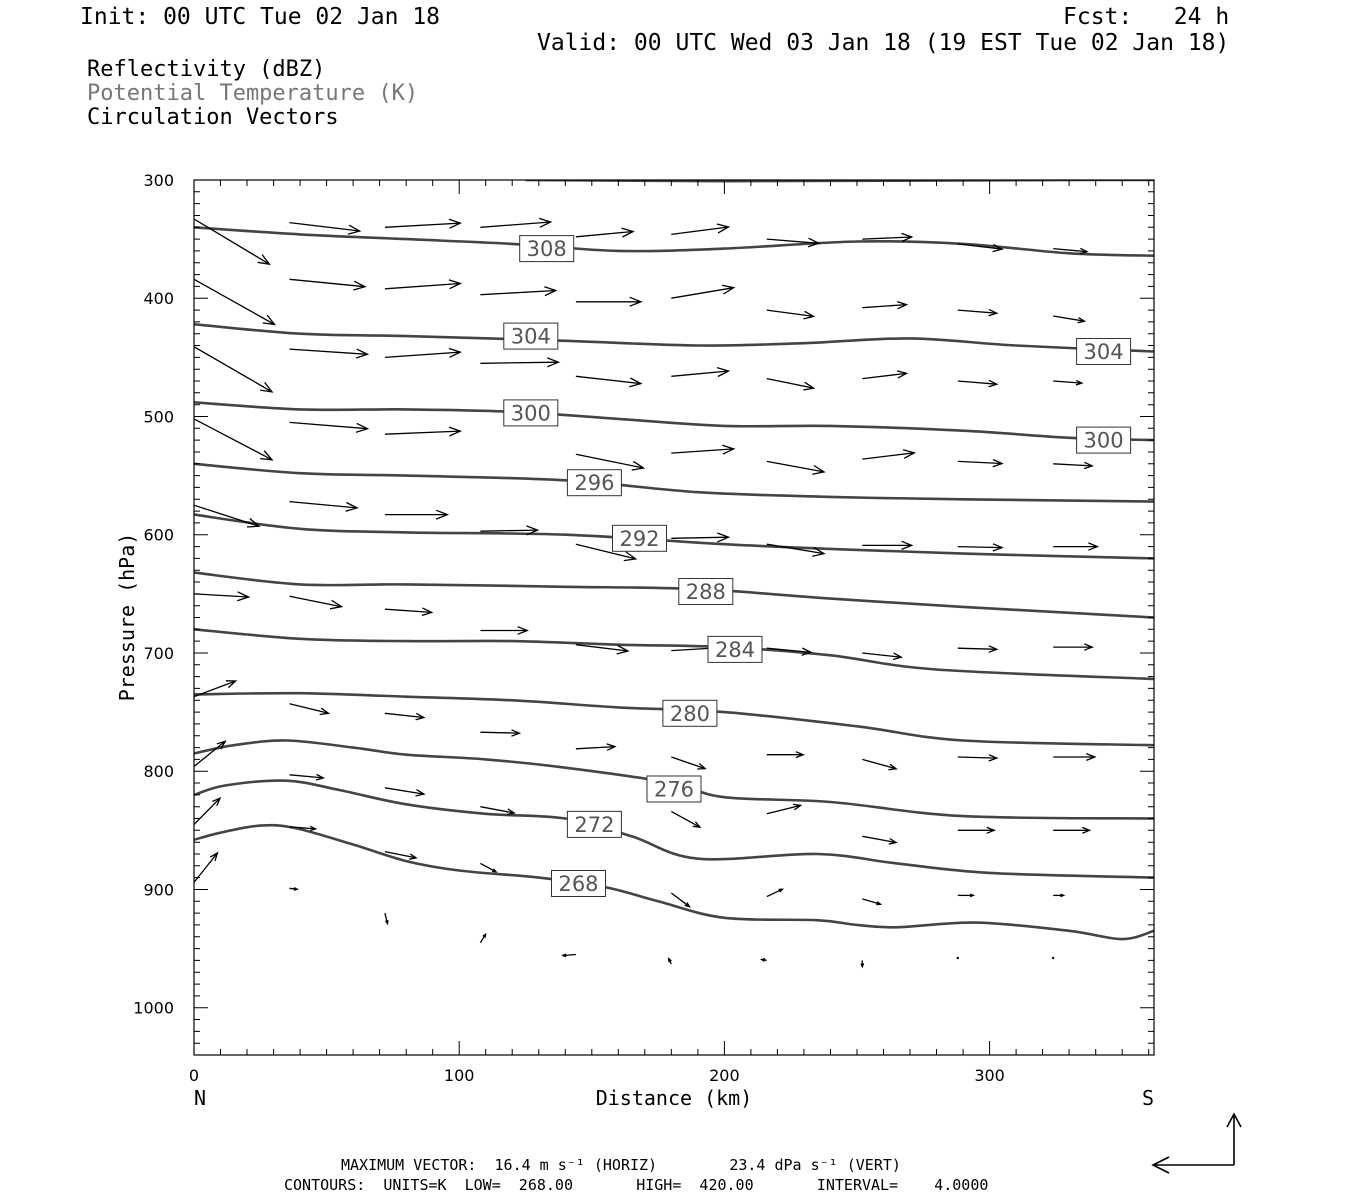 The width and height of the screenshot is (1350, 1200). I want to click on y-tick-label: 500, so click(158, 417).